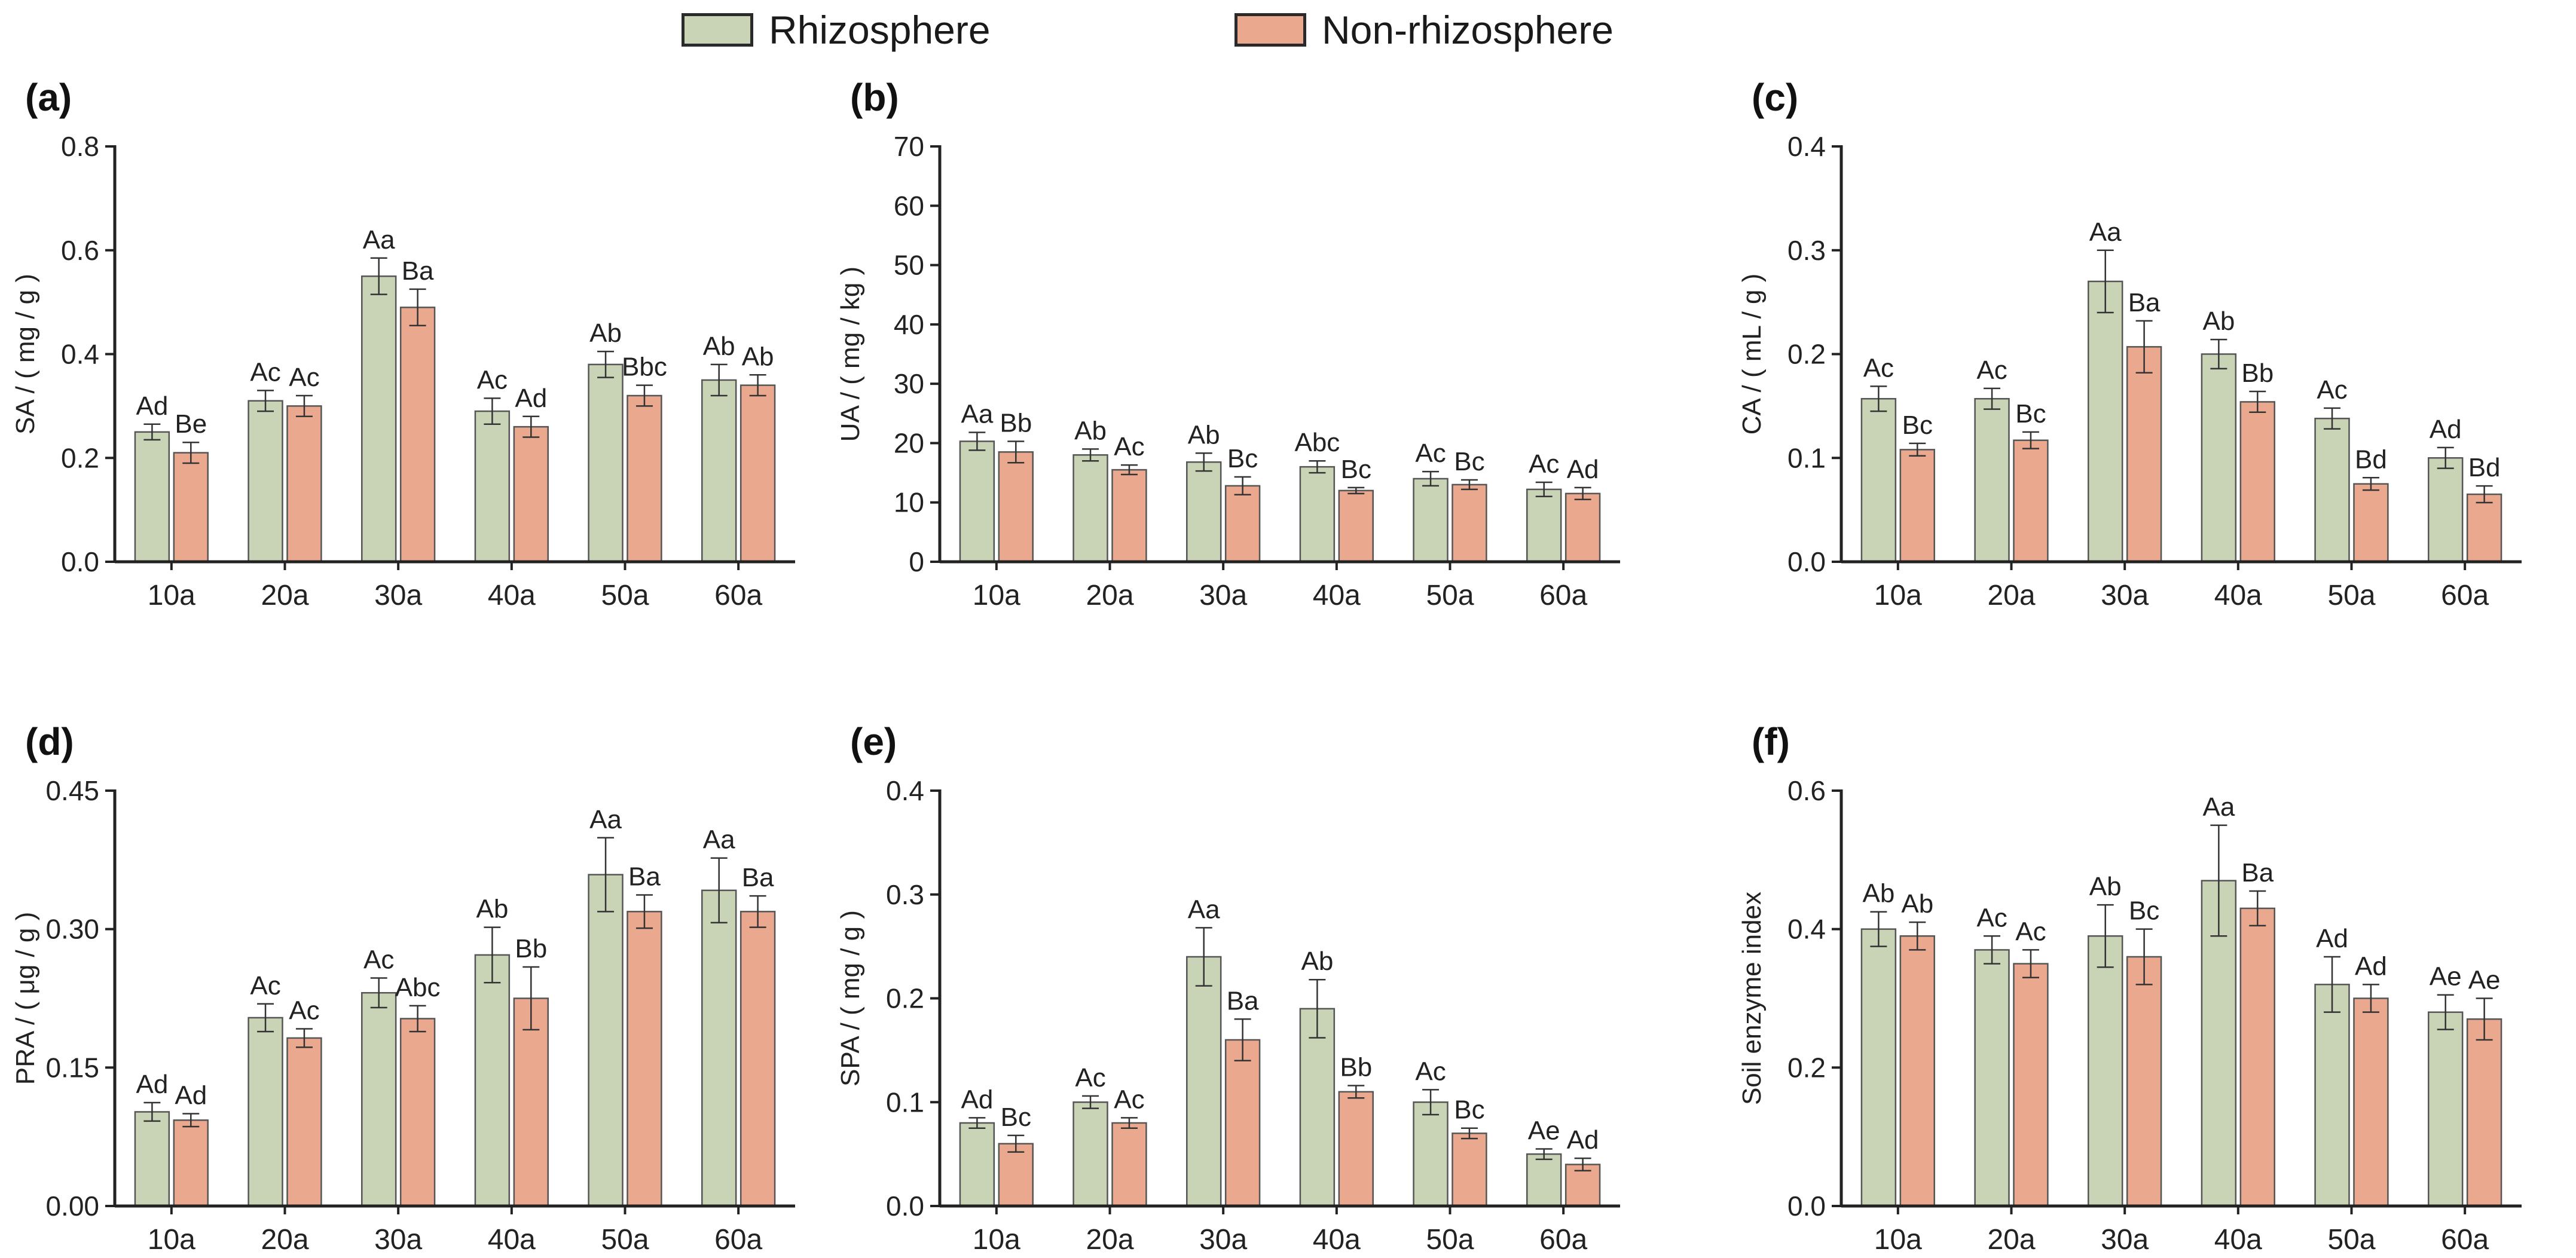 The width and height of the screenshot is (2576, 1258). What do you see at coordinates (1771, 741) in the screenshot?
I see `panel-label: (f)` at bounding box center [1771, 741].